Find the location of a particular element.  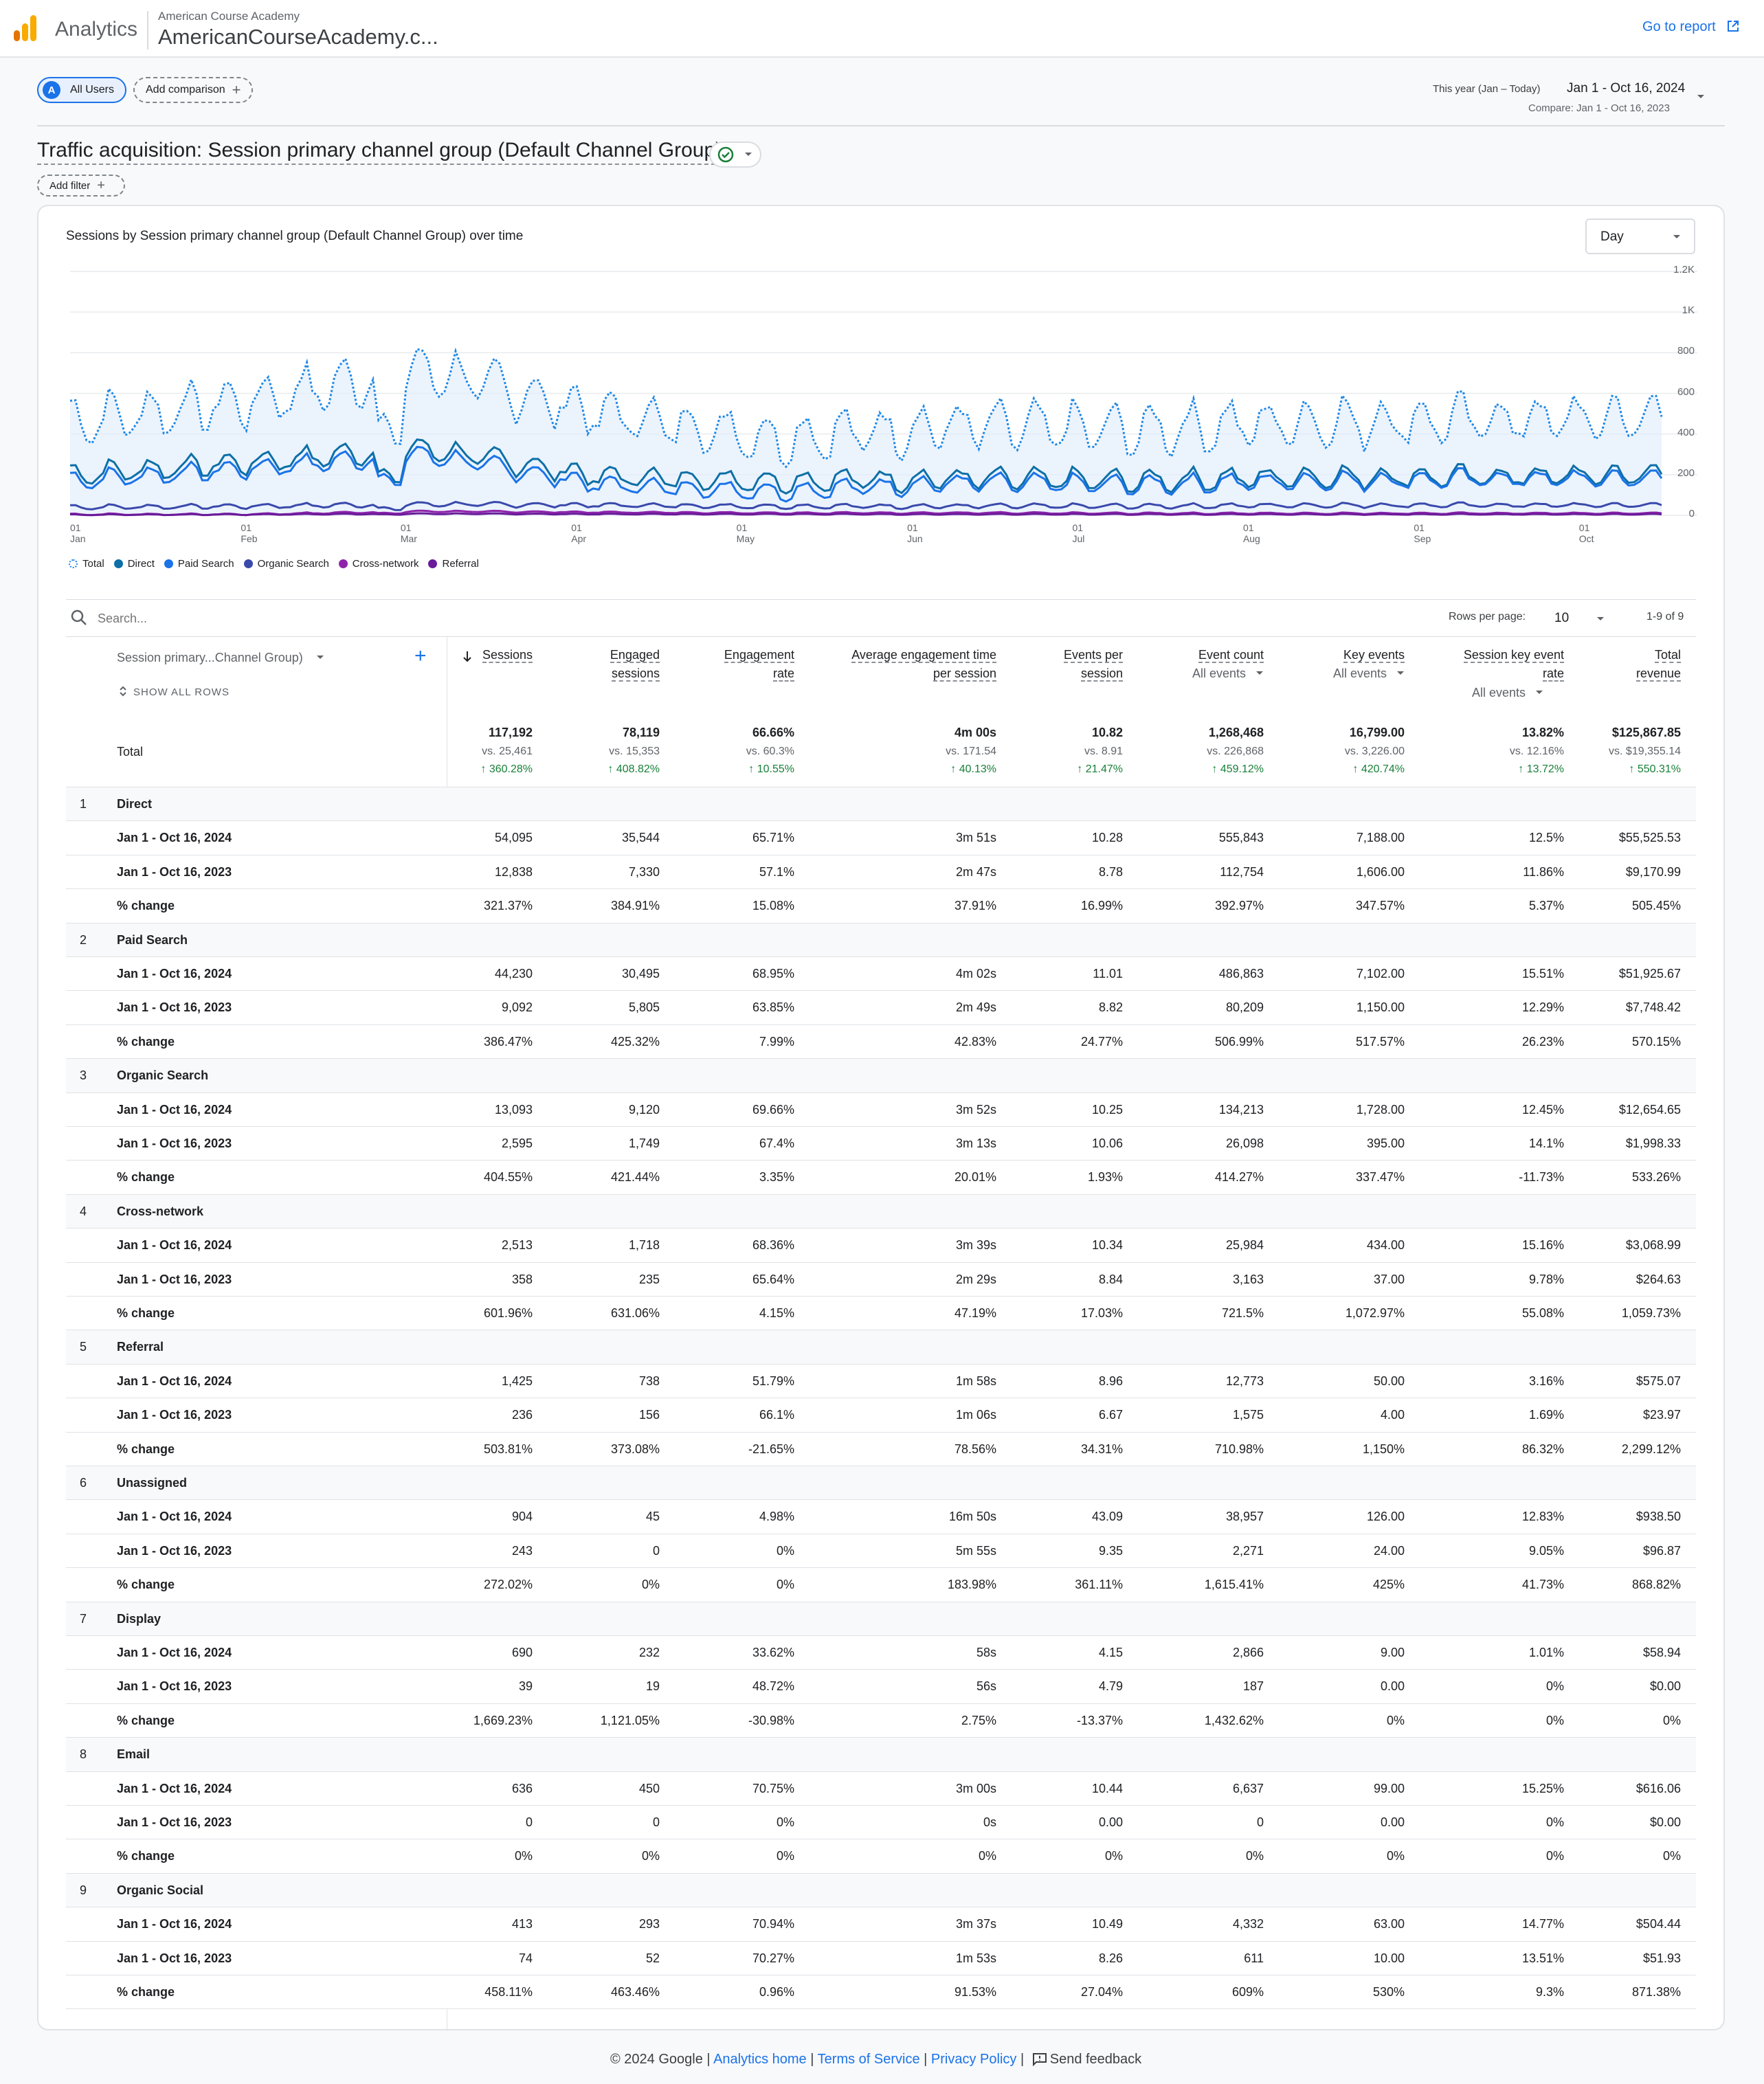

legend-item: Referral is located at coordinates (454, 564).